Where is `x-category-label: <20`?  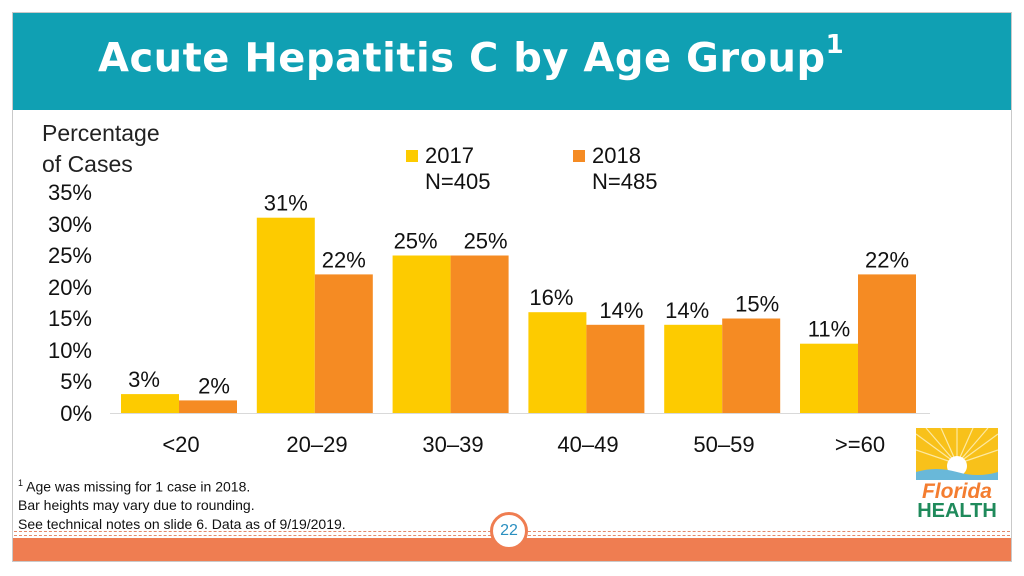 x-category-label: <20 is located at coordinates (181, 444).